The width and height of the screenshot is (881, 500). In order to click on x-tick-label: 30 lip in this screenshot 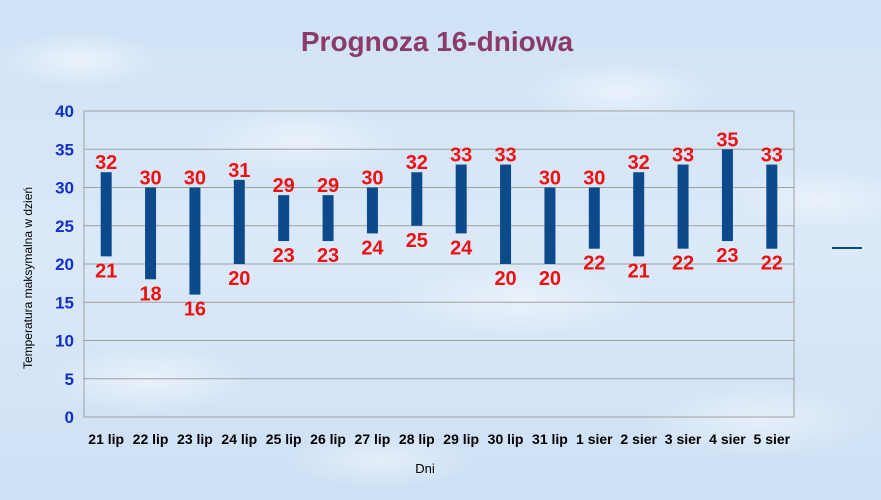, I will do `click(506, 439)`.